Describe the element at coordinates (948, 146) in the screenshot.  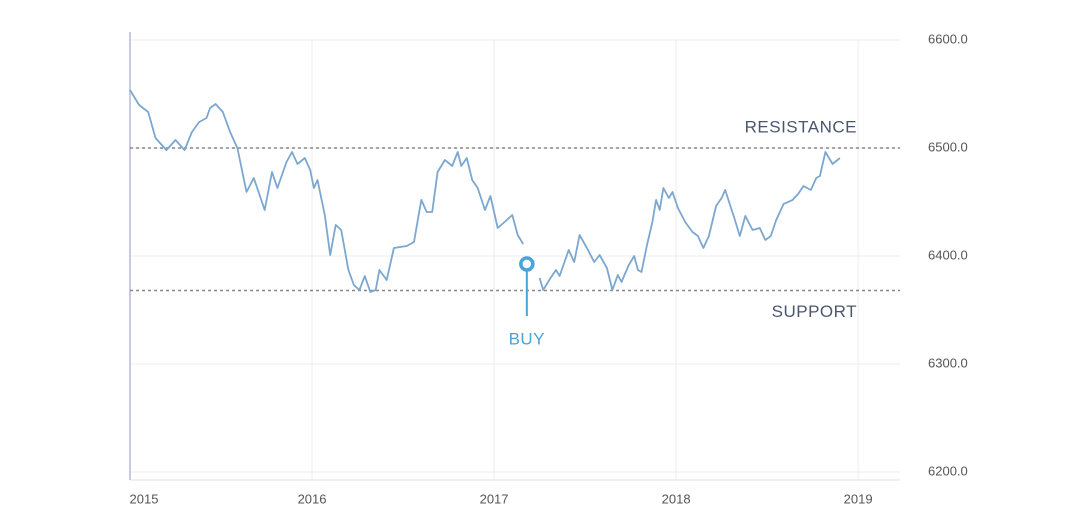
I see `y-tick-label: 6500.0` at that location.